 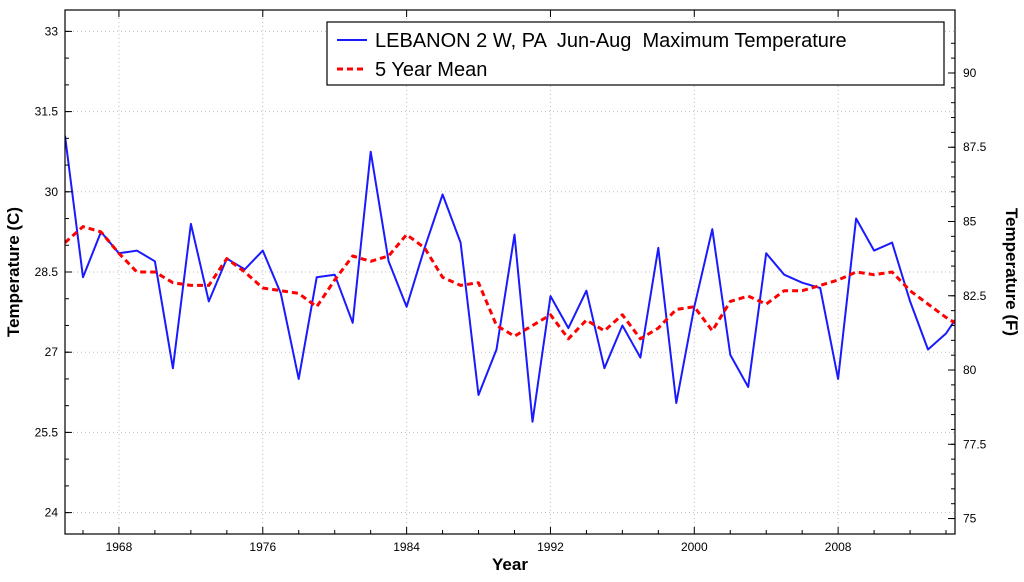 I want to click on y-tick-label-right: 75, so click(x=970, y=519).